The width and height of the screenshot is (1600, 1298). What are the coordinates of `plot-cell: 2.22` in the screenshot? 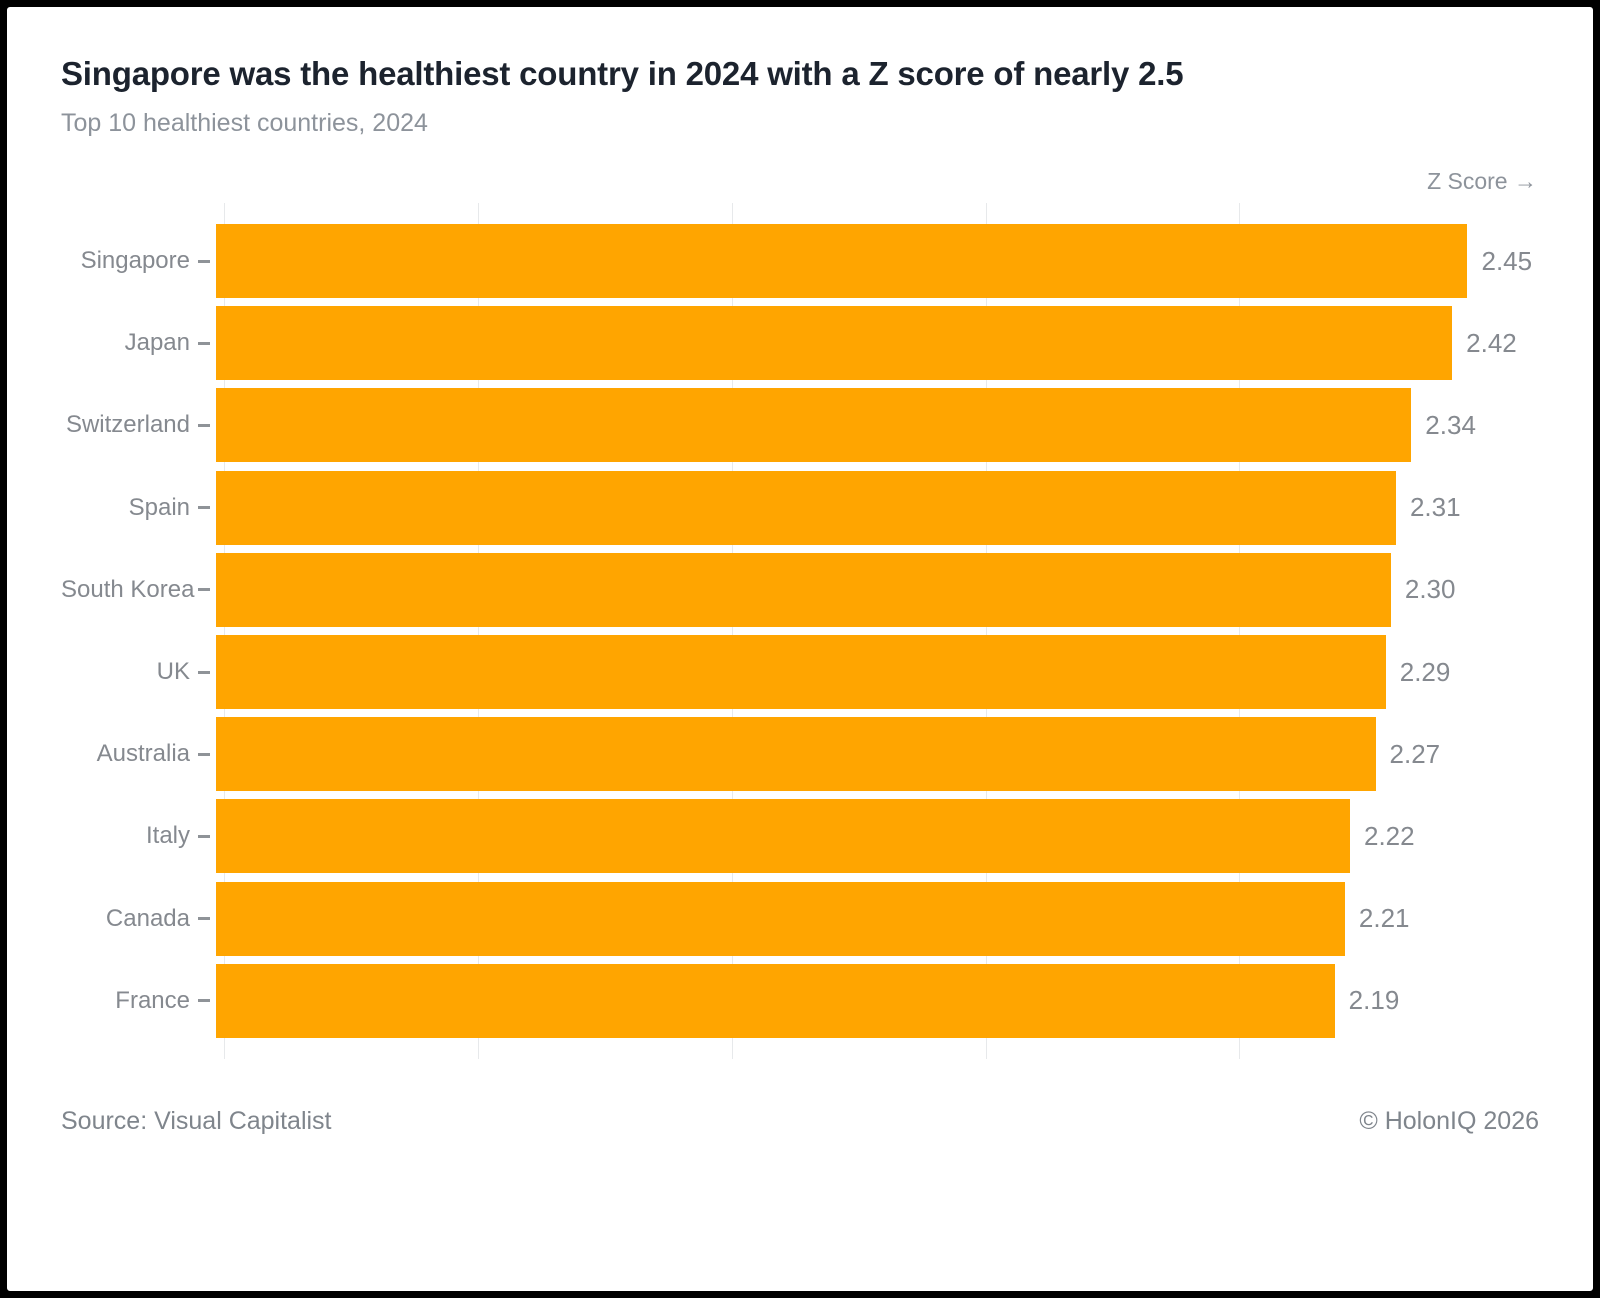 It's located at (877, 836).